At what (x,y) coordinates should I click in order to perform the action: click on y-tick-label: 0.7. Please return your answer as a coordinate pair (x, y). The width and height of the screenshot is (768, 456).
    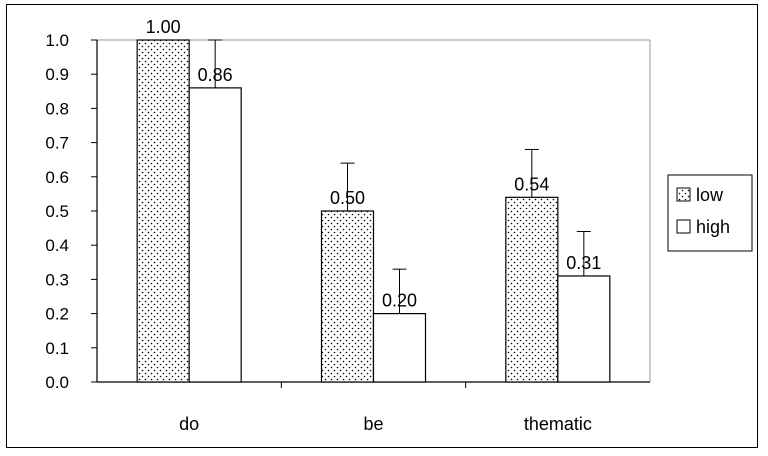
    Looking at the image, I should click on (57, 143).